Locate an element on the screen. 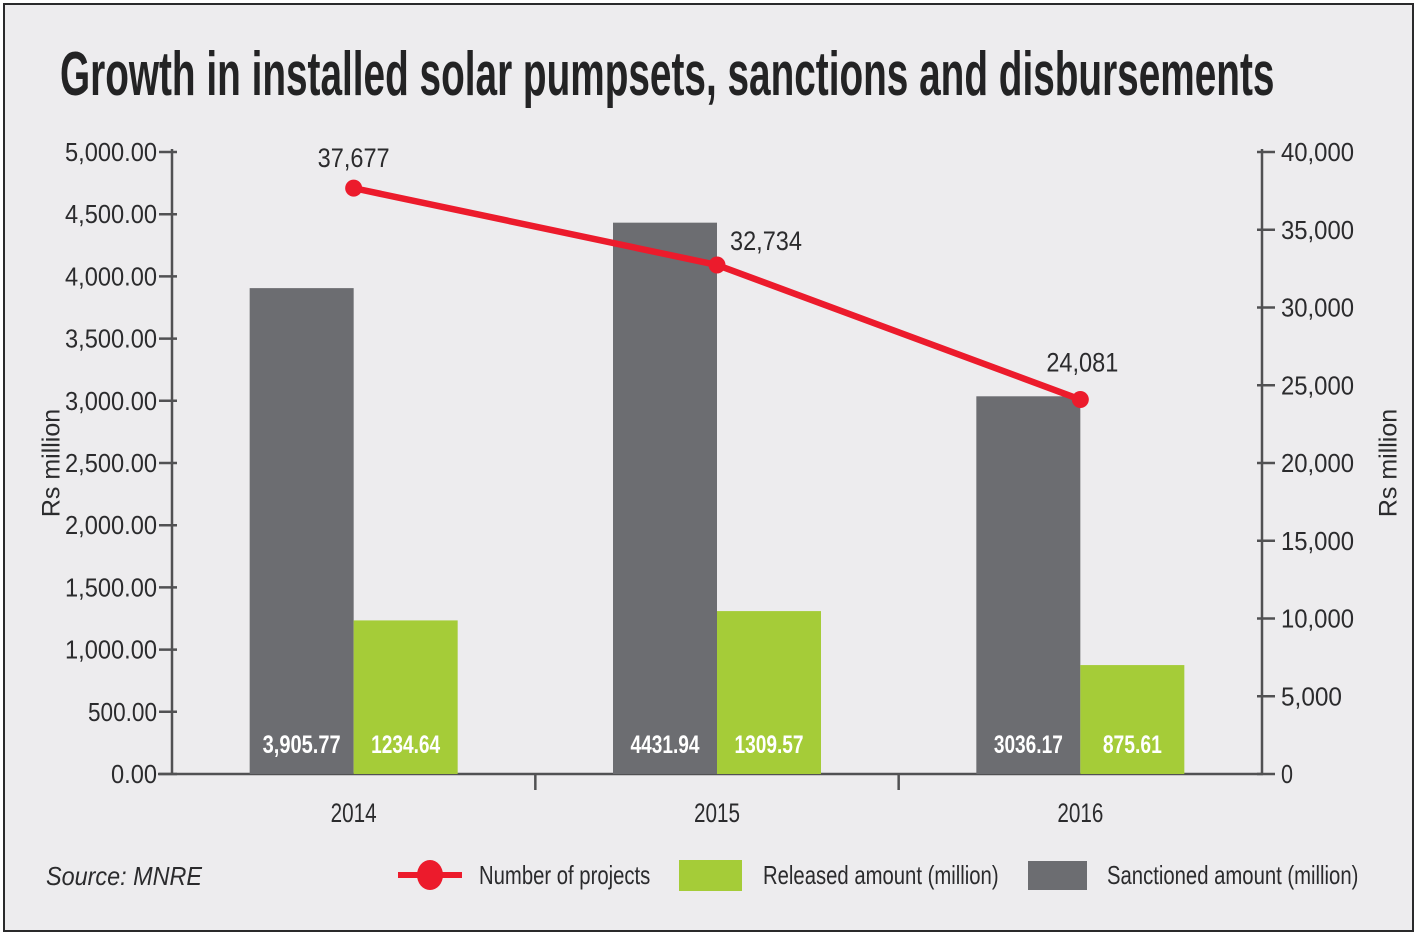 The height and width of the screenshot is (939, 1421). left-axis-tick-label: 5,000.00 is located at coordinates (111, 152).